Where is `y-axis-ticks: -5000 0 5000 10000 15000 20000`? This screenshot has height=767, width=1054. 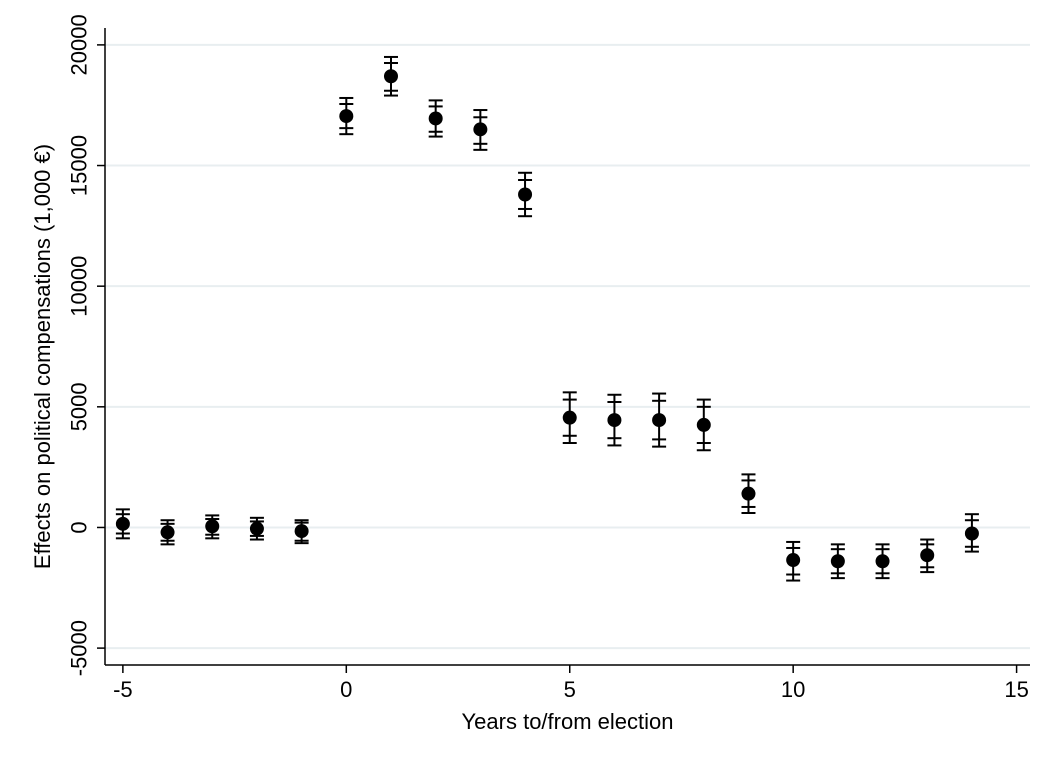 y-axis-ticks: -5000 0 5000 10000 15000 20000 is located at coordinates (86, 345).